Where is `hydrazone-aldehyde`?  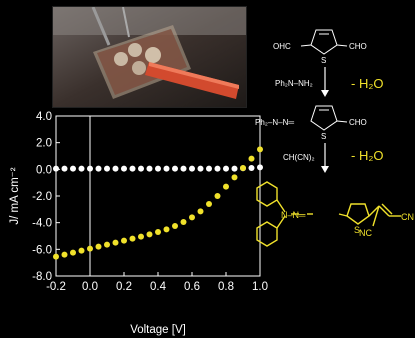 hydrazone-aldehyde is located at coordinates (329, 118).